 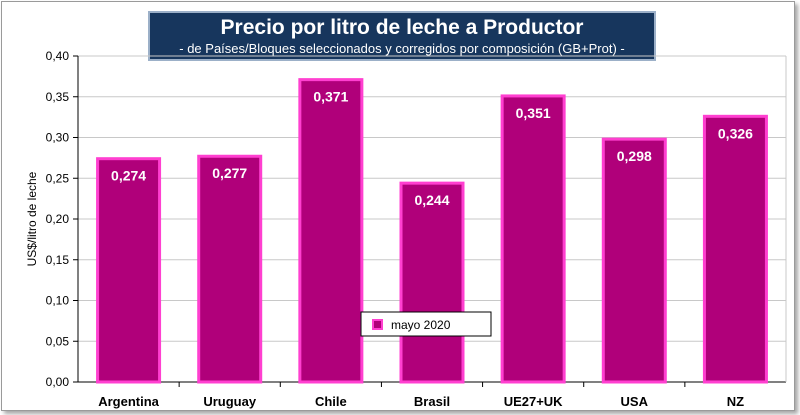 I want to click on legend-label: mayo 2020, so click(x=421, y=325).